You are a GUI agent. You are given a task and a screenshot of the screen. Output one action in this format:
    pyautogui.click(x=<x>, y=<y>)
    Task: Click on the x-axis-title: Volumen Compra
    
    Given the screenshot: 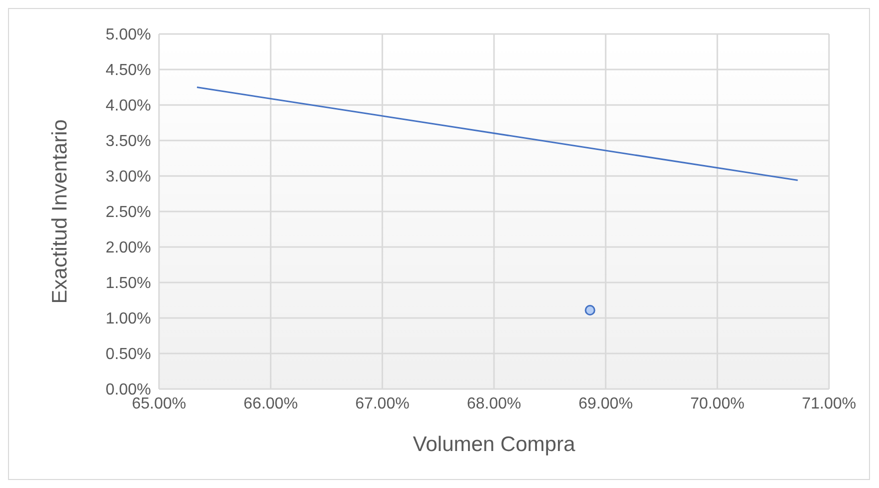 What is the action you would take?
    pyautogui.click(x=494, y=444)
    